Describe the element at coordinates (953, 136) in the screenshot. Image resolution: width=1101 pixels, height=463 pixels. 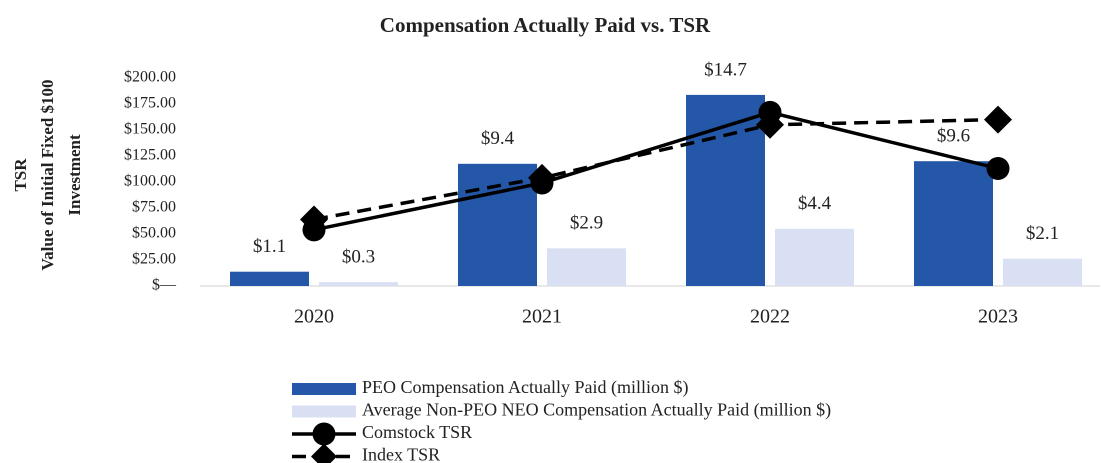
I see `data-label: $9.6` at that location.